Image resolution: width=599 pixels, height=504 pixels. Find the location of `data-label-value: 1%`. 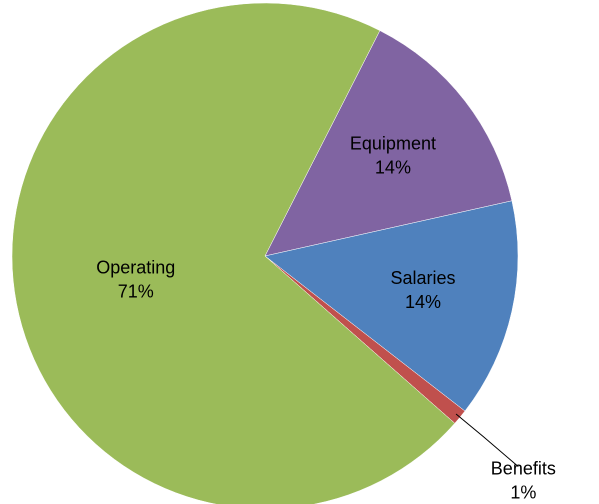

data-label-value: 1% is located at coordinates (523, 492).